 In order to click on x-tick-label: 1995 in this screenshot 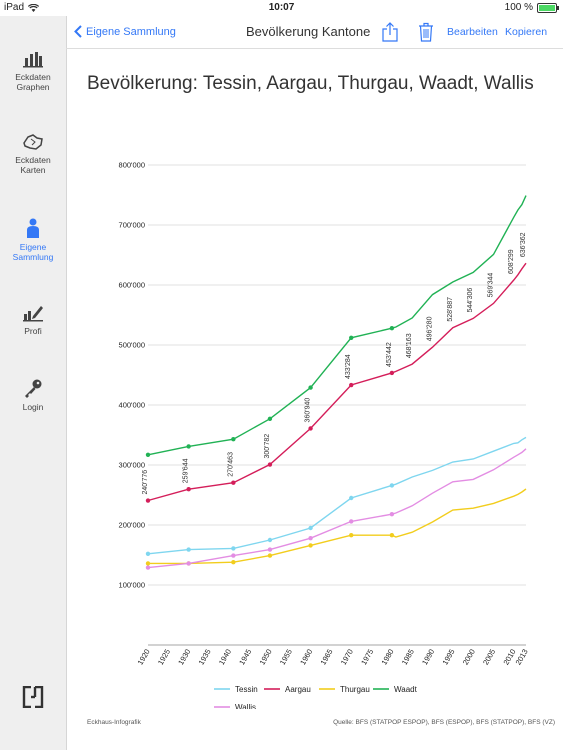, I will do `click(448, 657)`.